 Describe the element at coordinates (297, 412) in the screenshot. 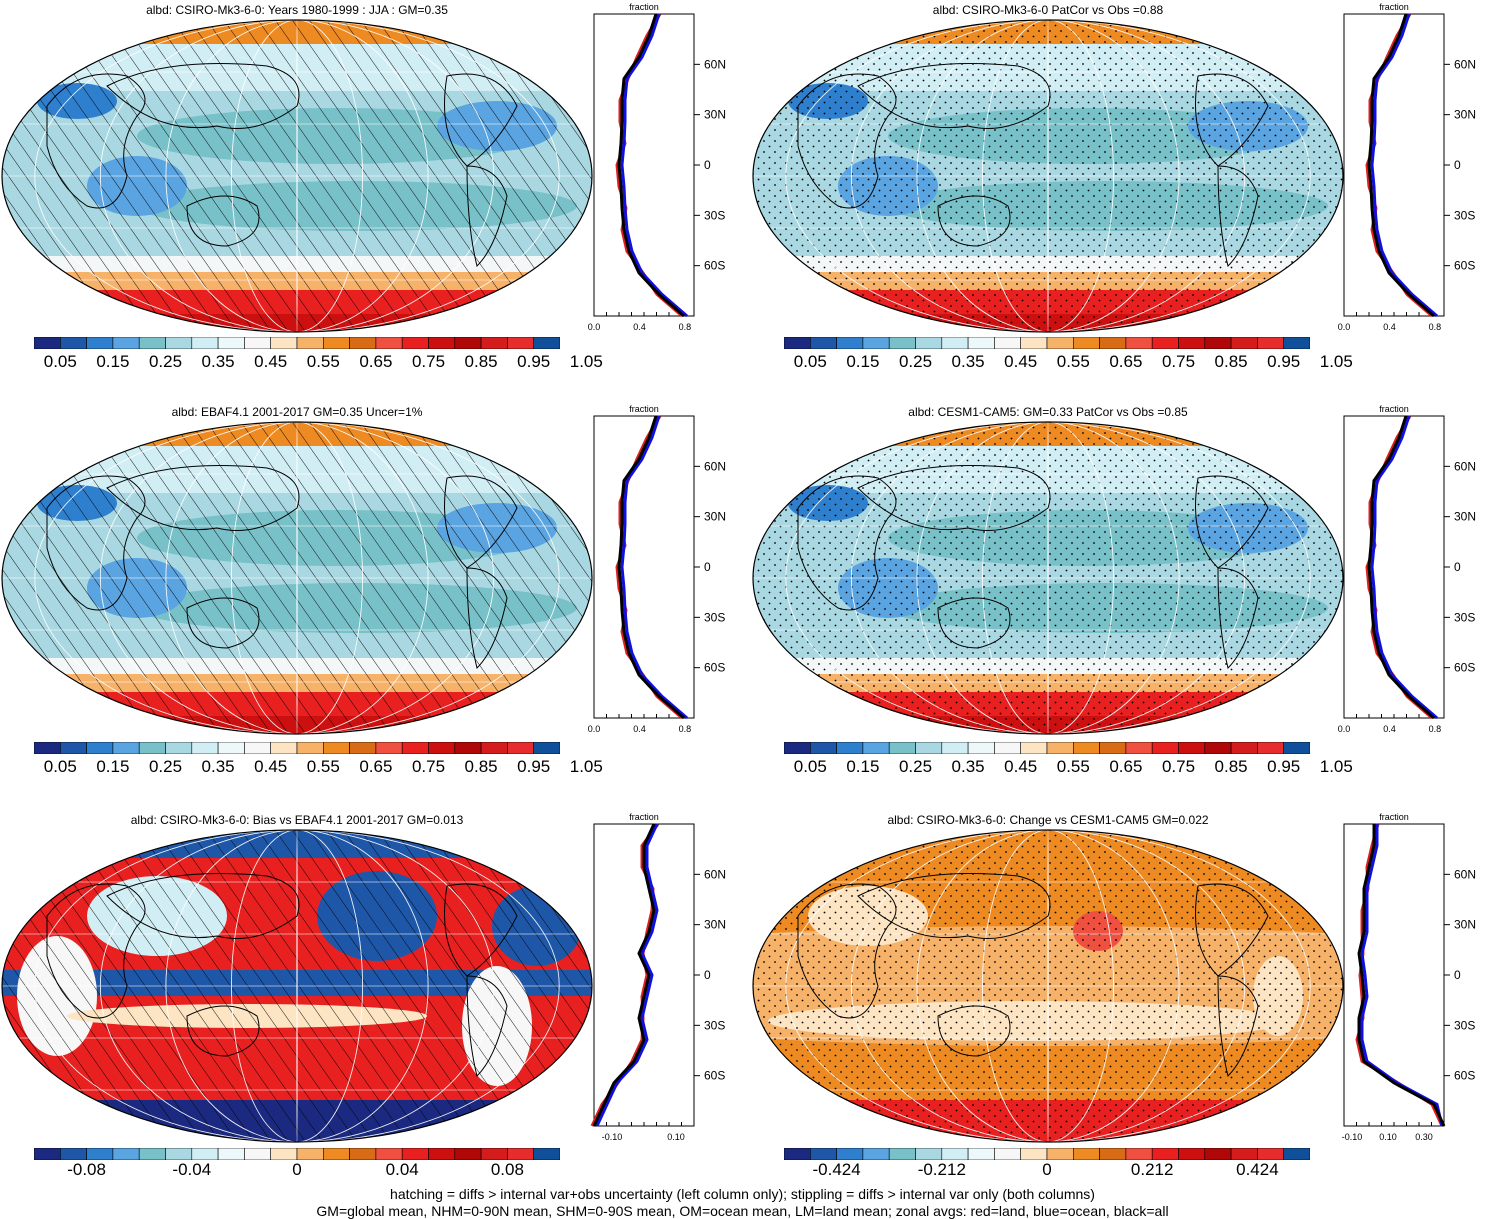

I see `map-title: albd: EBAF4.1 2001-2017 GM=0.35 Uncer=1%` at that location.